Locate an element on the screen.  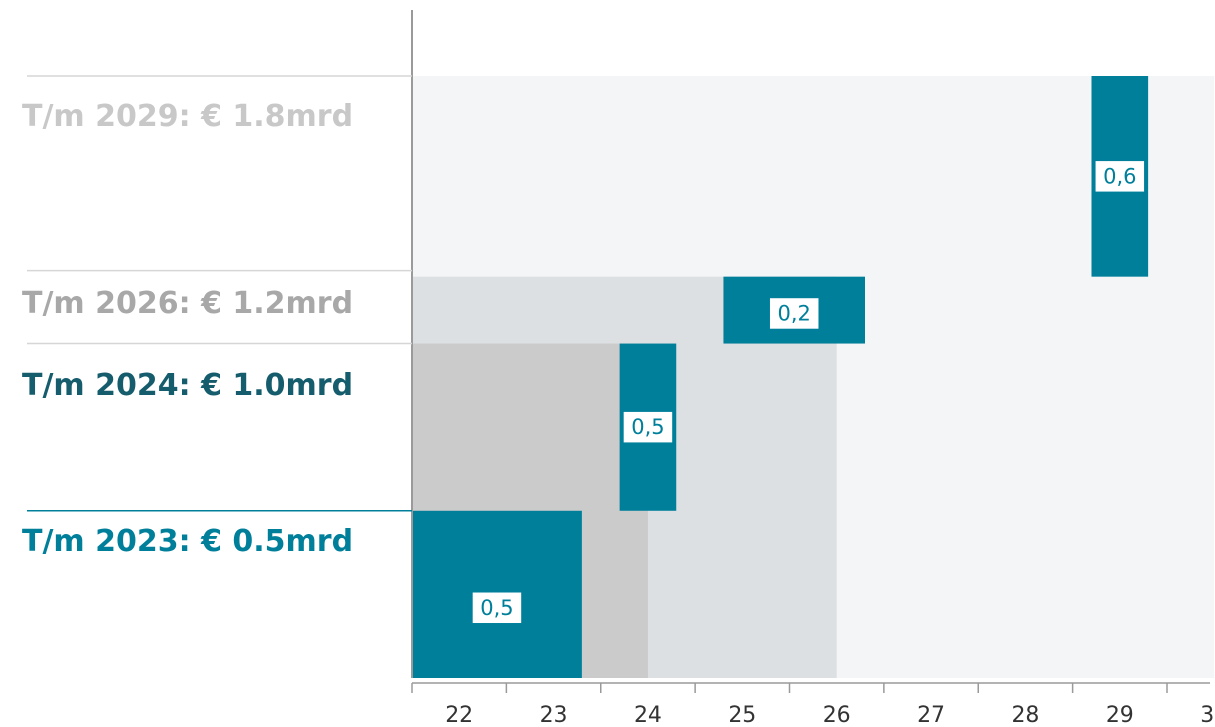
x-tick-label-28: 28 is located at coordinates (1025, 715).